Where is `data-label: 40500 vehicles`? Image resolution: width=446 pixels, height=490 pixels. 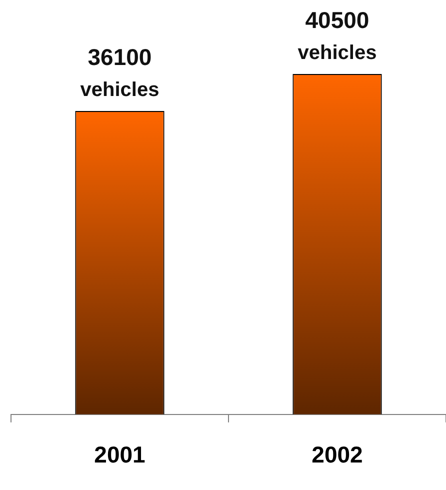
data-label: 40500 vehicles is located at coordinates (337, 35).